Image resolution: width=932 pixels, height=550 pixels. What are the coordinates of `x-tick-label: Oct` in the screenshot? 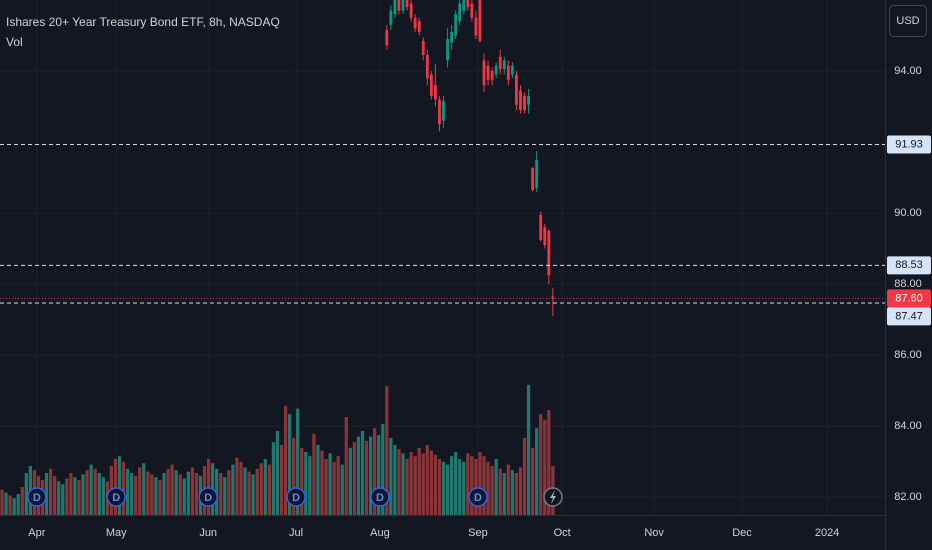 It's located at (562, 533).